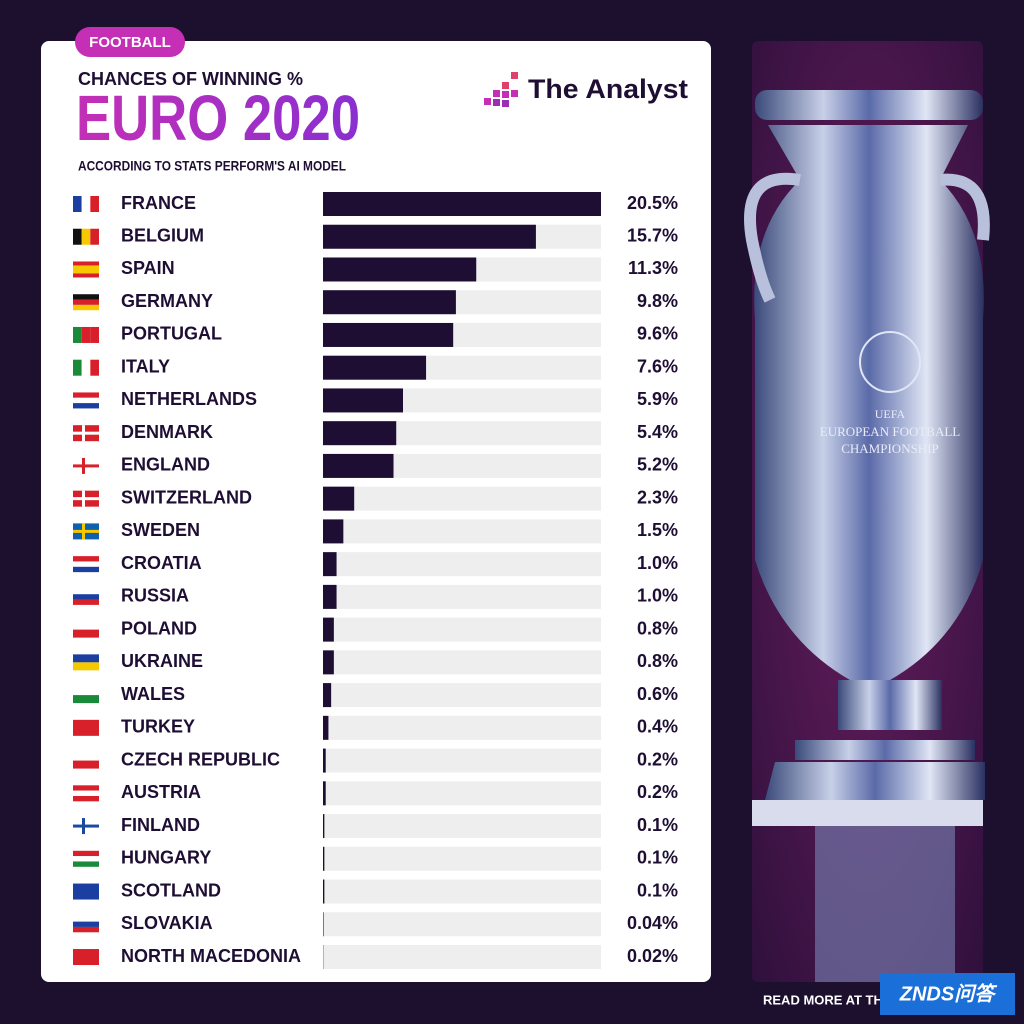 This screenshot has height=1024, width=1024. Describe the element at coordinates (890, 414) in the screenshot. I see `trophy-text: UEFA` at that location.